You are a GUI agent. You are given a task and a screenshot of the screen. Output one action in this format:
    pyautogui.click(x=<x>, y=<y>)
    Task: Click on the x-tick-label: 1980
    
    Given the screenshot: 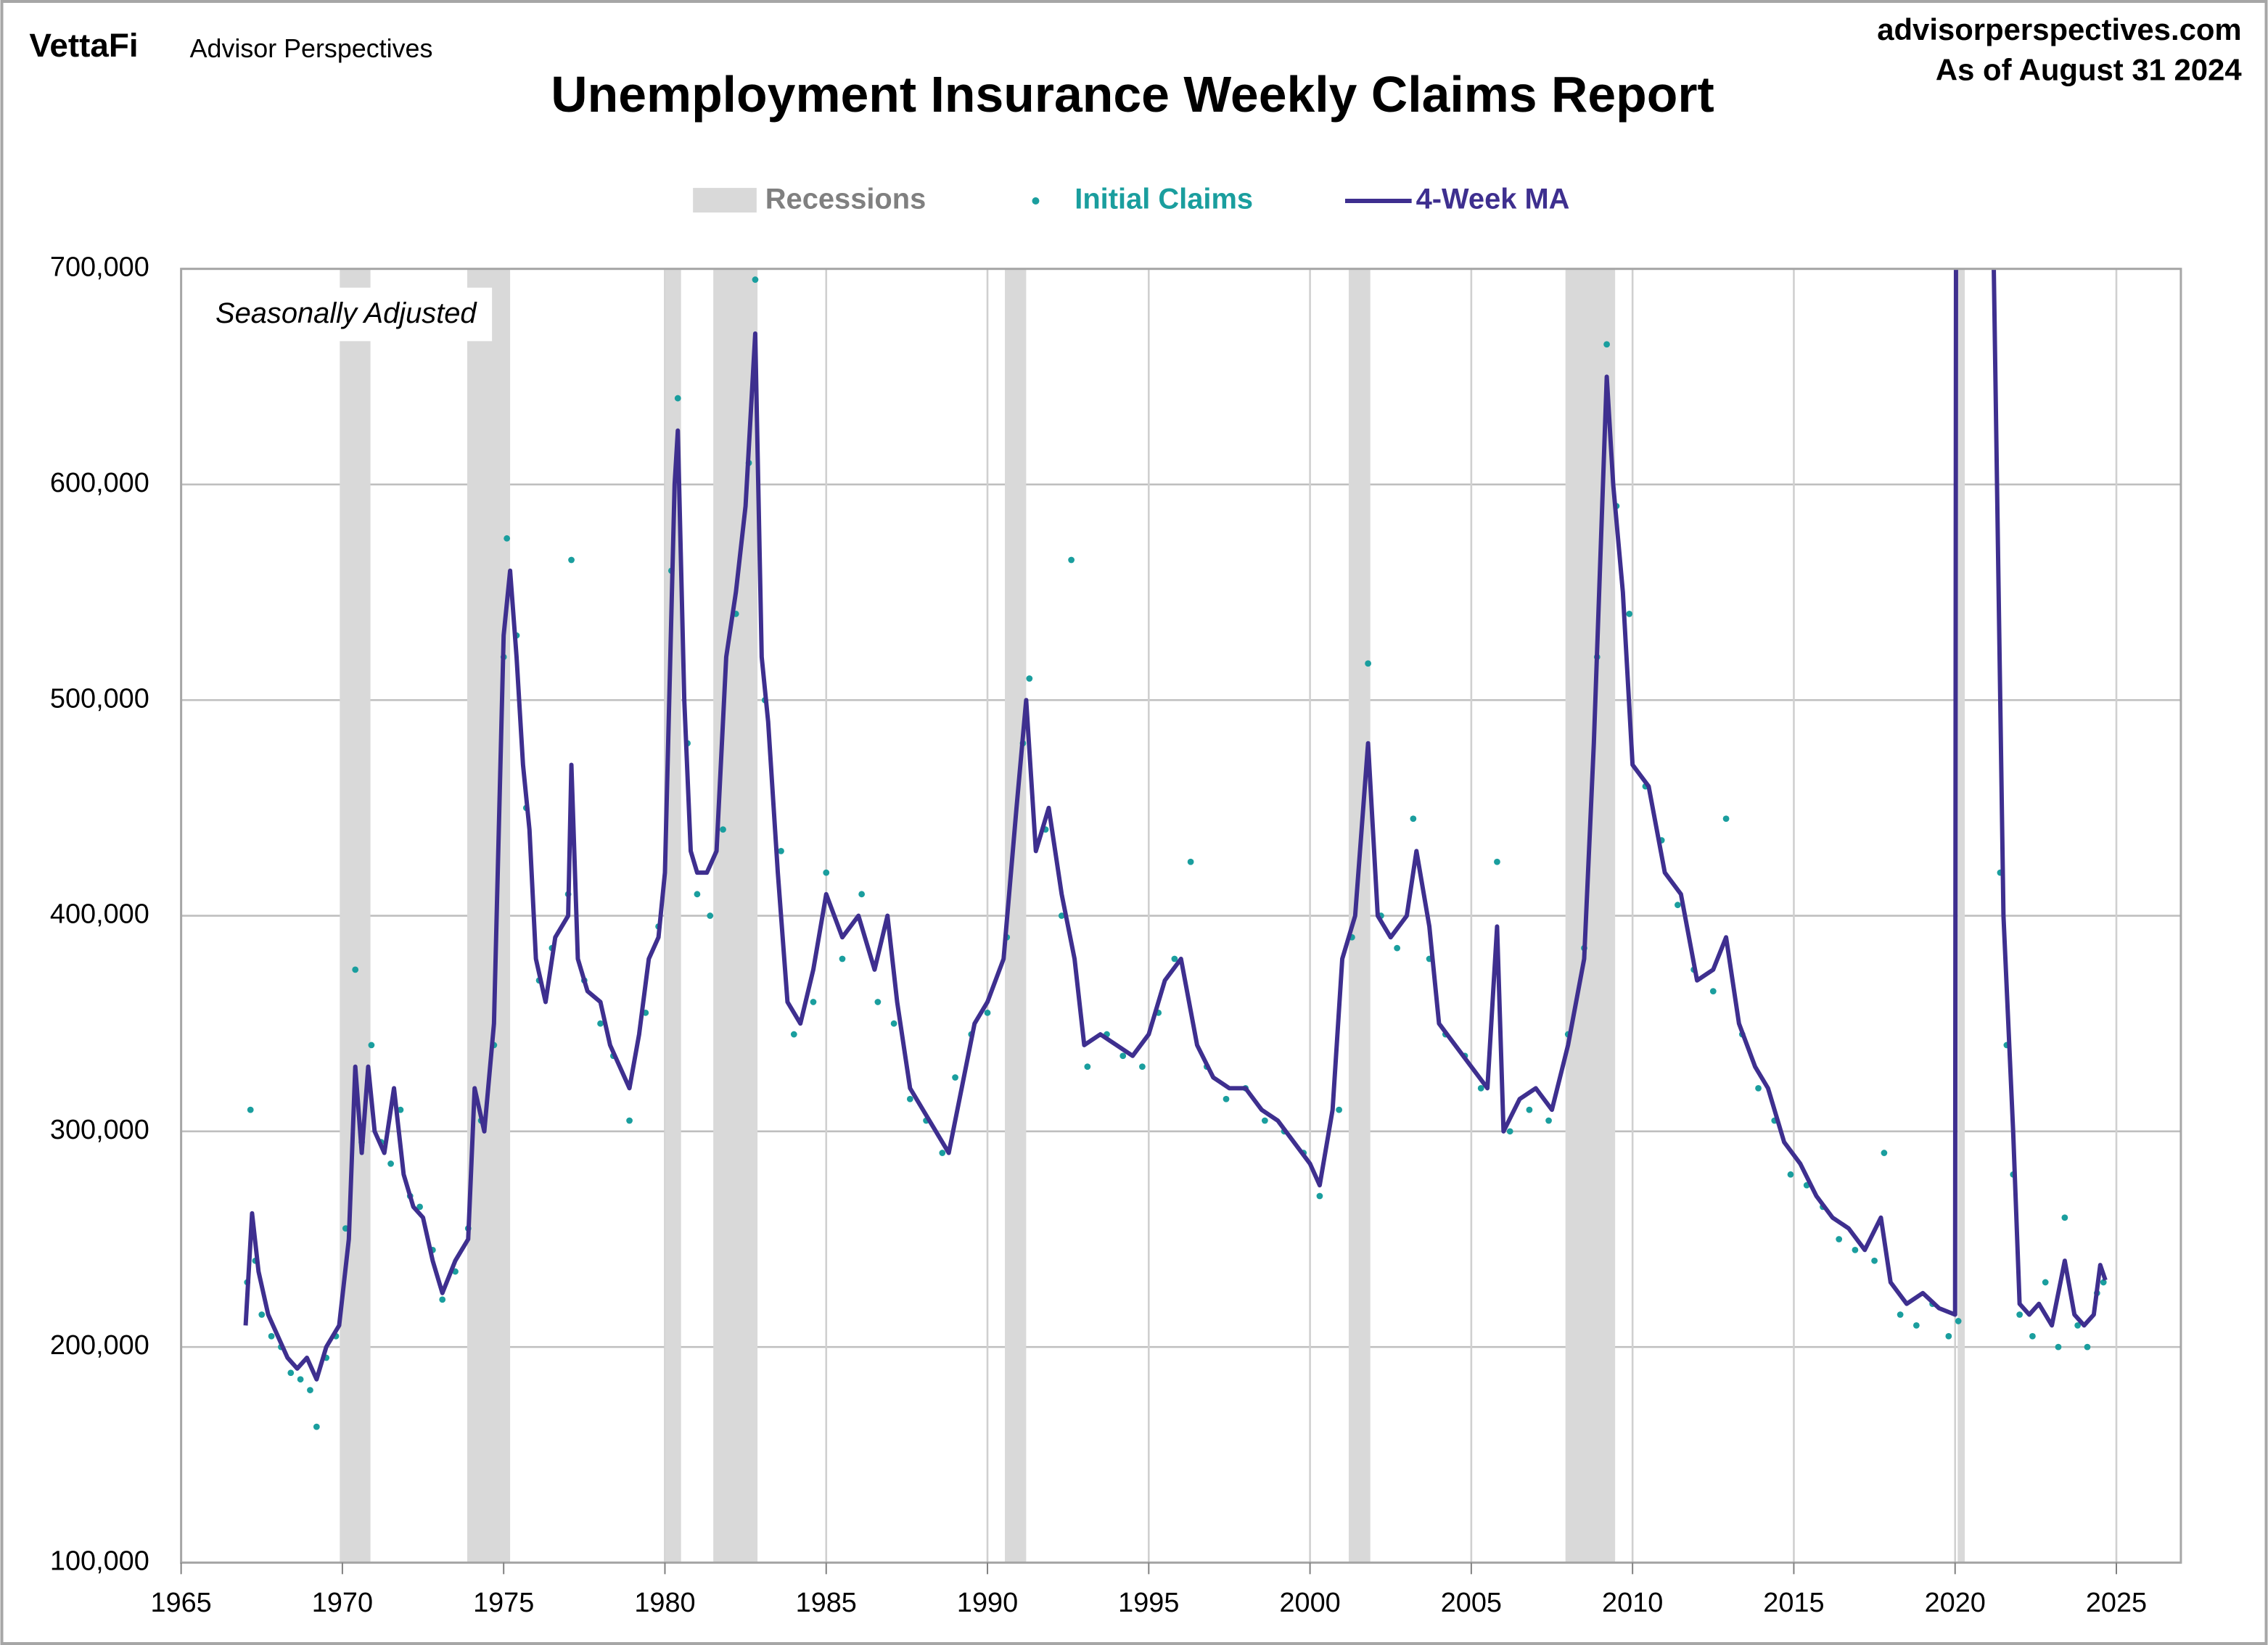 What is the action you would take?
    pyautogui.click(x=665, y=1603)
    